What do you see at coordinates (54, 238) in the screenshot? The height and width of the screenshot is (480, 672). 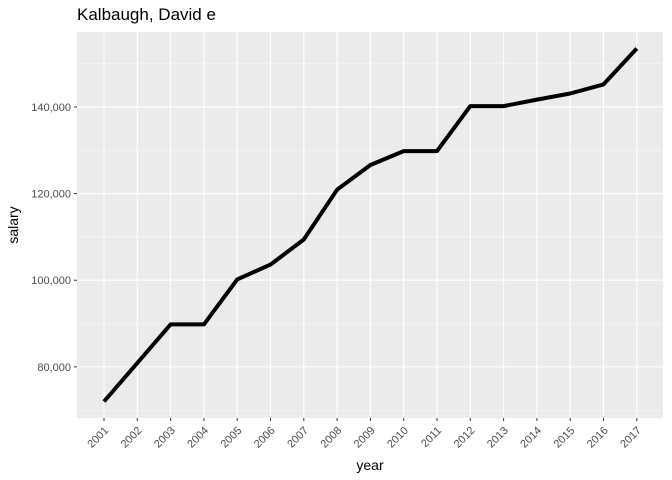 I see `y-axis: 80,000 100,000 120,000 140,000` at bounding box center [54, 238].